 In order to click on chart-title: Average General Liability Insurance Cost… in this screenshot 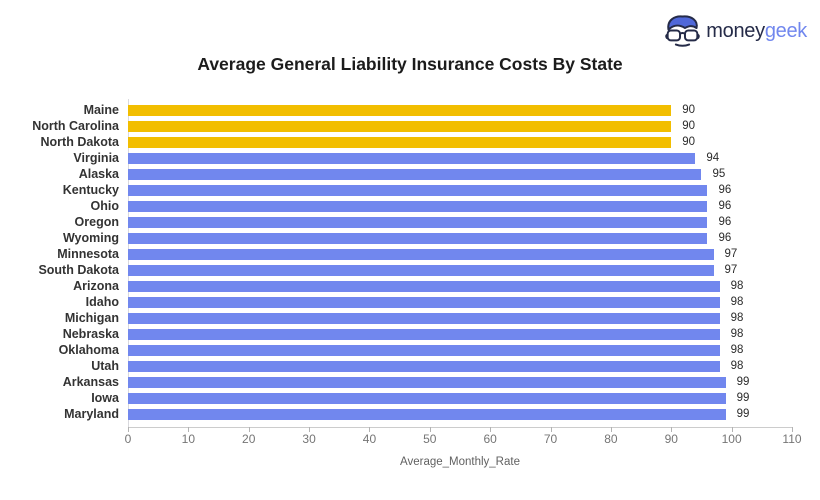, I will do `click(410, 64)`.